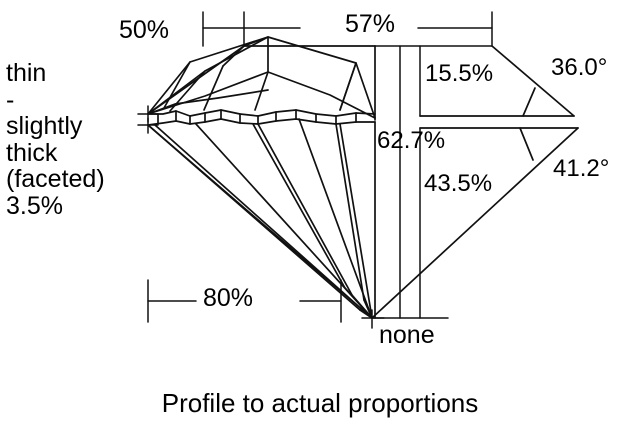 This screenshot has width=640, height=430. Describe the element at coordinates (458, 183) in the screenshot. I see `pavilion-depth-label: 43.5%` at that location.